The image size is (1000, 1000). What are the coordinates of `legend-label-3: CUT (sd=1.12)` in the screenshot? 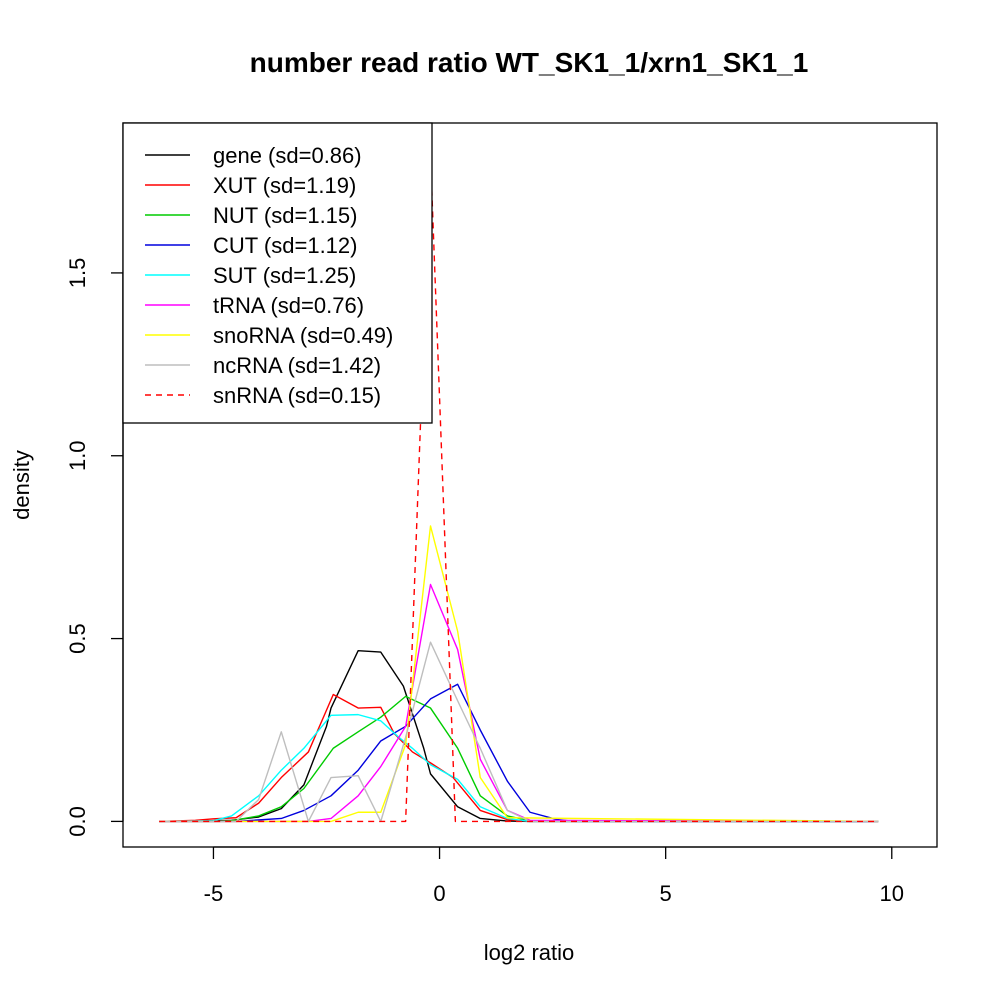 It's located at (285, 245).